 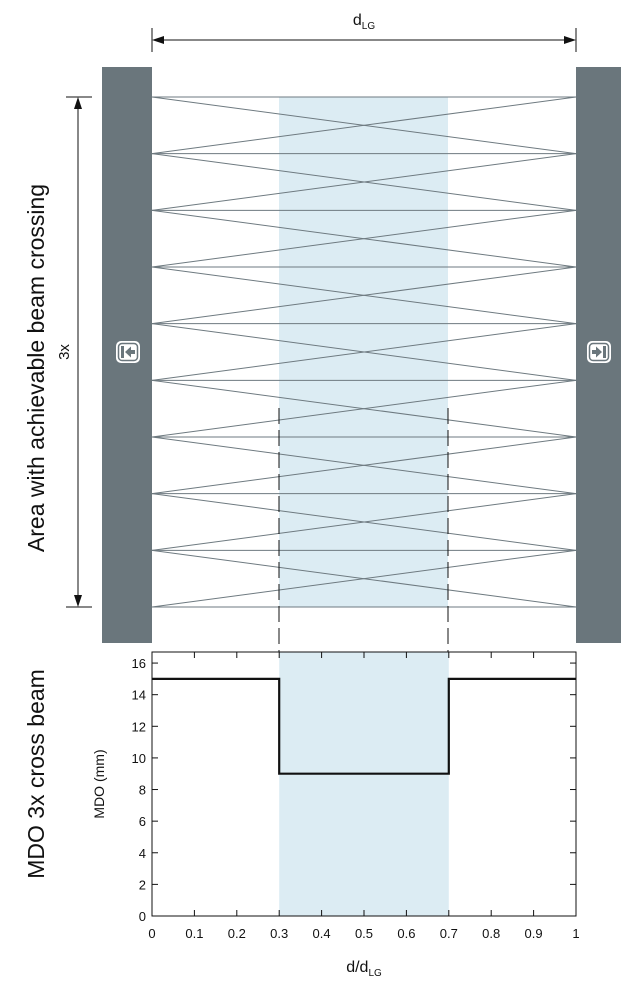 I want to click on y-tick-label: 6, so click(x=142, y=821).